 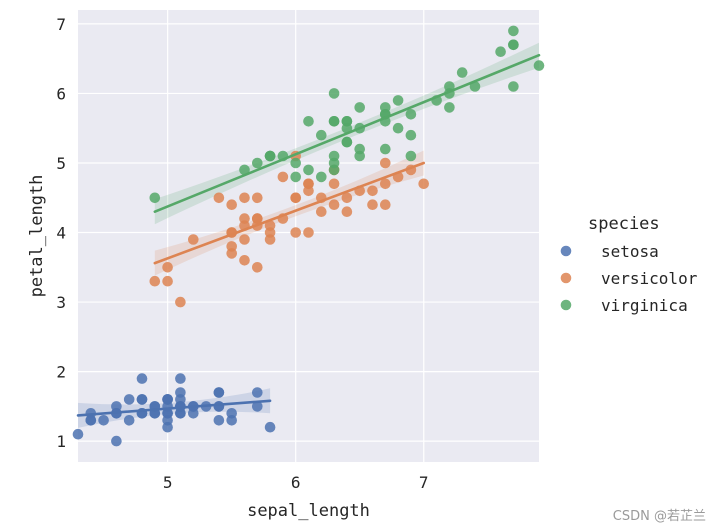 I want to click on x-tick-label: 5, so click(x=168, y=482).